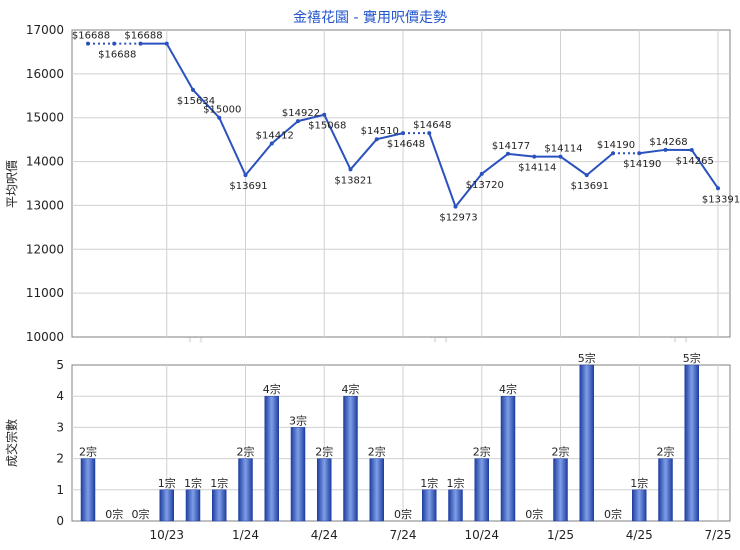 This screenshot has width=740, height=550. What do you see at coordinates (587, 358) in the screenshot?
I see `volume-bar-label-19: 5宗` at bounding box center [587, 358].